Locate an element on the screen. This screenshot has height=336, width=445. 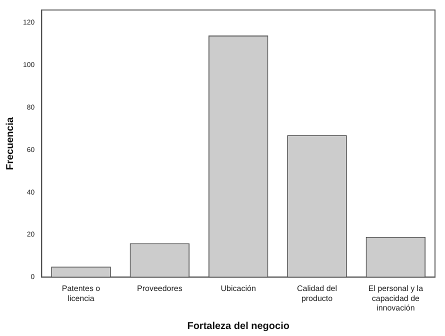
x-tick-label: El personal y la capacidad de innovación is located at coordinates (396, 298).